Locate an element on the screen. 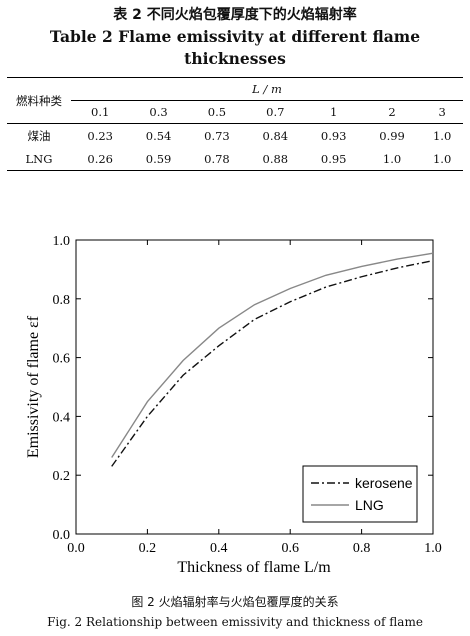 The image size is (470, 636). value-cell: 0.73 is located at coordinates (217, 135).